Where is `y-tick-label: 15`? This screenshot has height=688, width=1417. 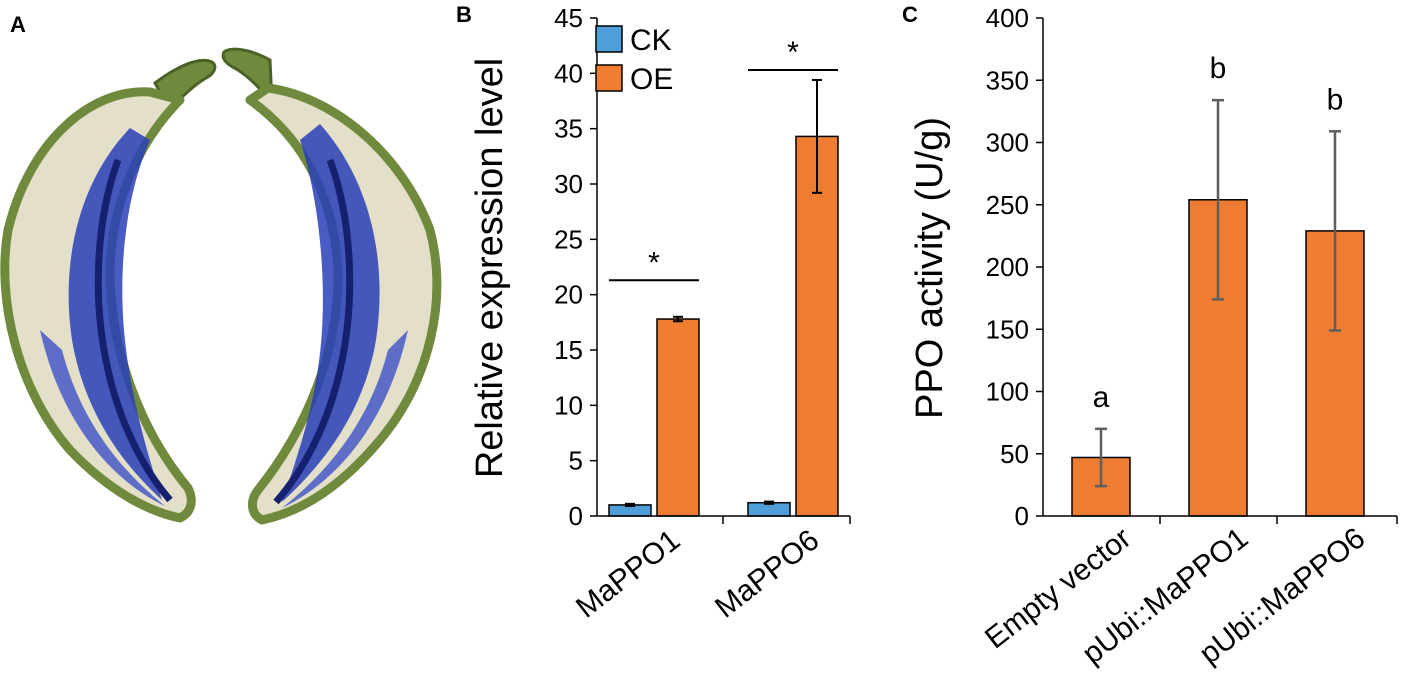
y-tick-label: 15 is located at coordinates (568, 350).